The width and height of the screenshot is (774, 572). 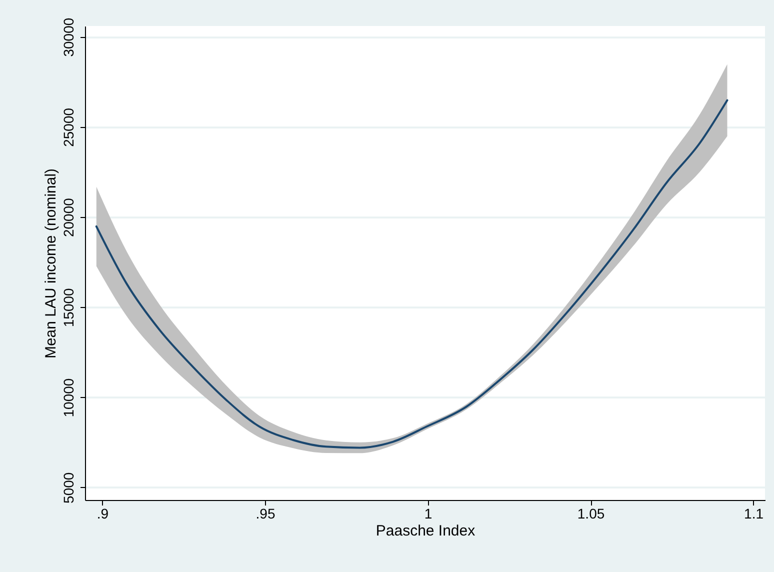 What do you see at coordinates (102, 514) in the screenshot?
I see `x-tick-label: .9` at bounding box center [102, 514].